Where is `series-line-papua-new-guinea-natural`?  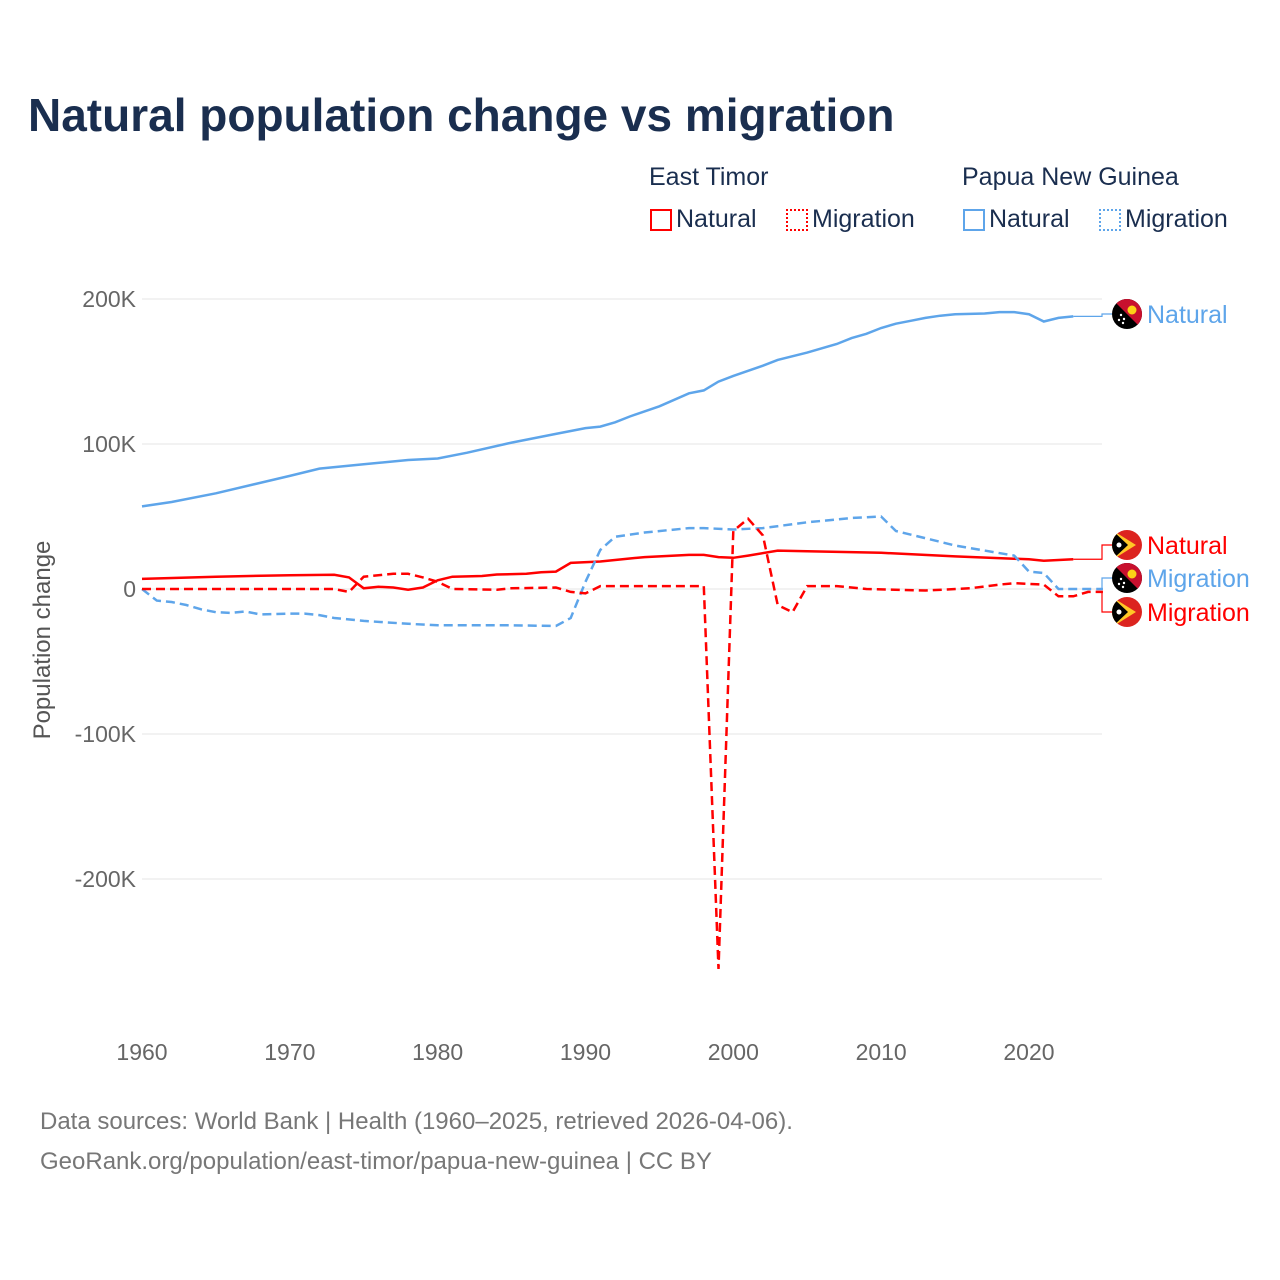 series-line-papua-new-guinea-natural is located at coordinates (607, 409).